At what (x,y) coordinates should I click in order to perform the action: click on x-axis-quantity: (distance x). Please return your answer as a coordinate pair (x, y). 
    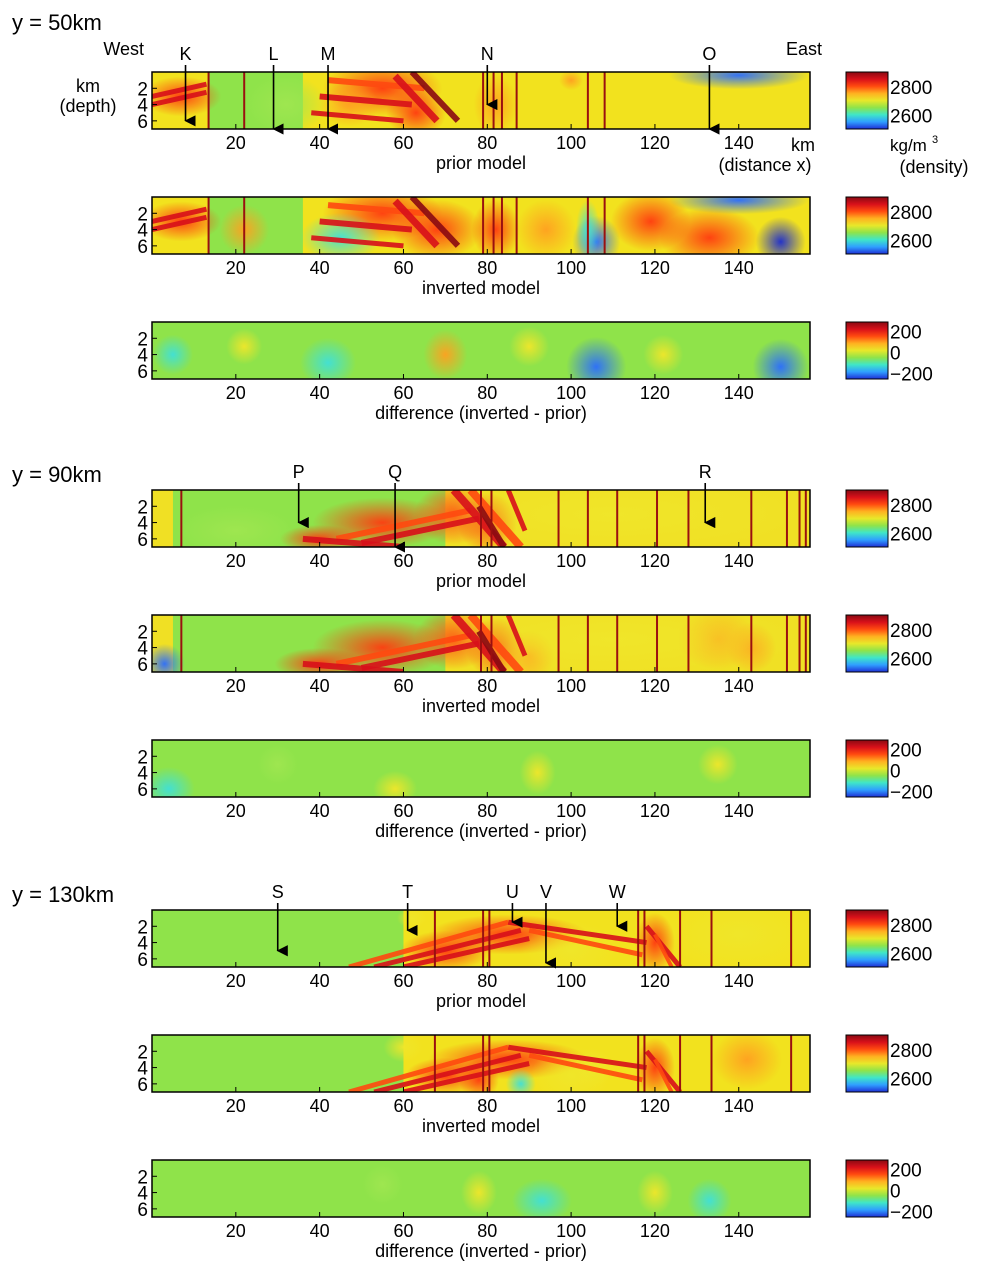
    Looking at the image, I should click on (764, 165).